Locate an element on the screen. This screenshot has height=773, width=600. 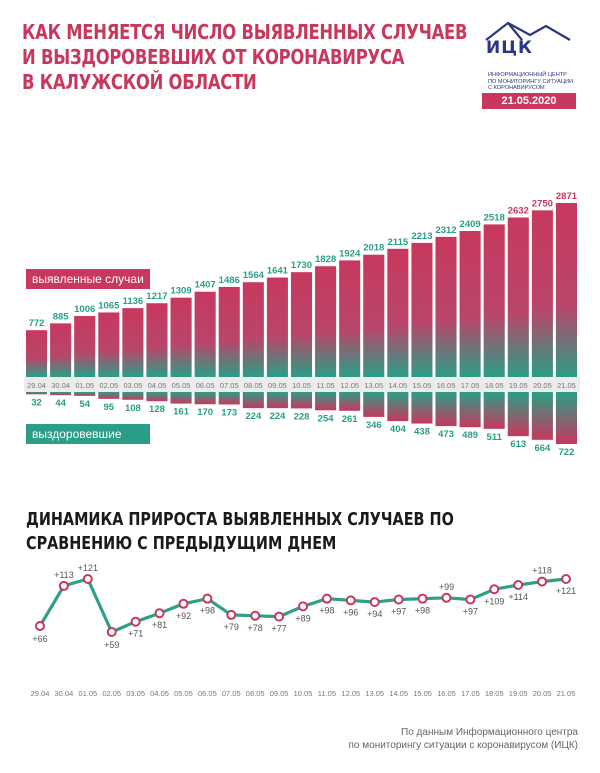
date-tick-label: 09.05 is located at coordinates (277, 385).